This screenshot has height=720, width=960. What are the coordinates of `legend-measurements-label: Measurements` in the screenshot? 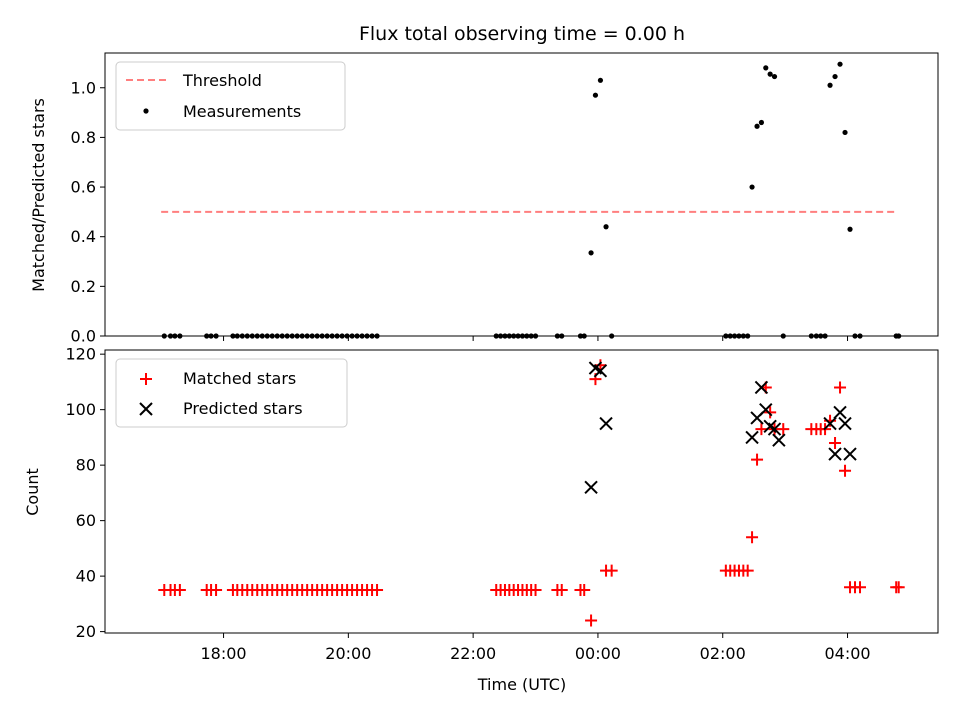 It's located at (242, 111).